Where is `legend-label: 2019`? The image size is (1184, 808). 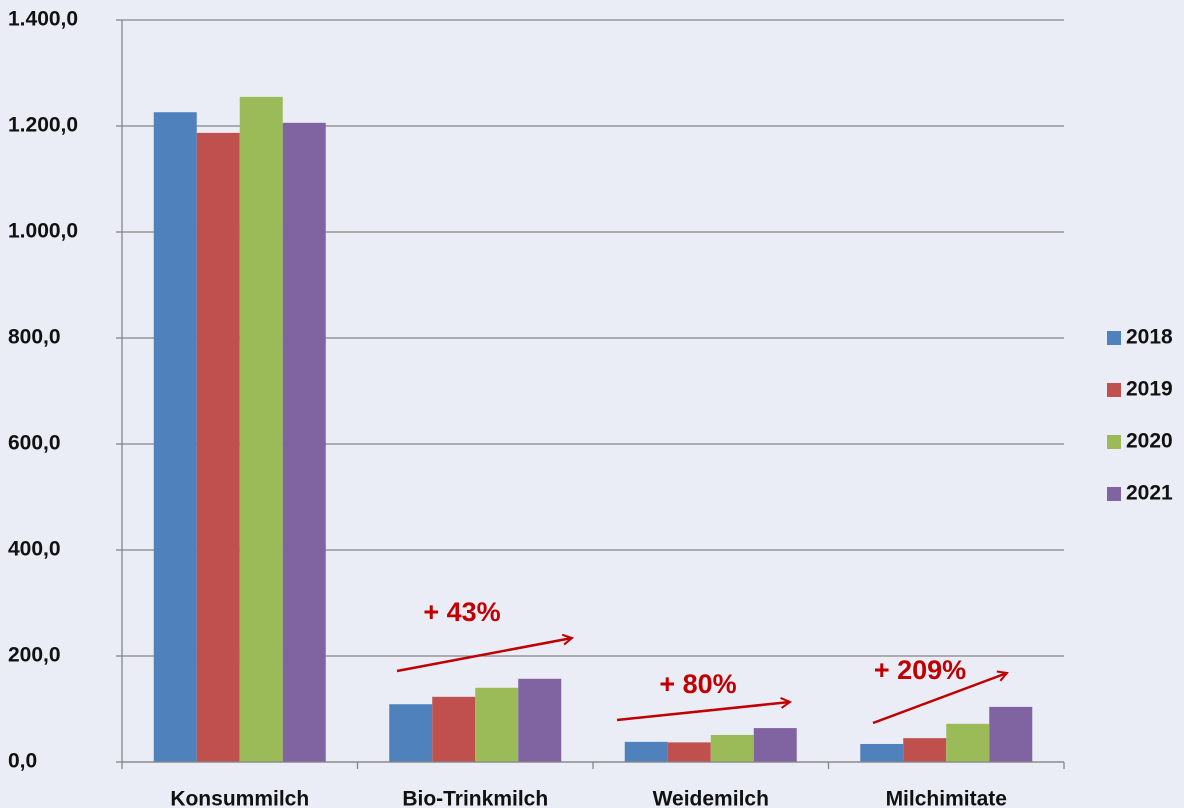
legend-label: 2019 is located at coordinates (1149, 389).